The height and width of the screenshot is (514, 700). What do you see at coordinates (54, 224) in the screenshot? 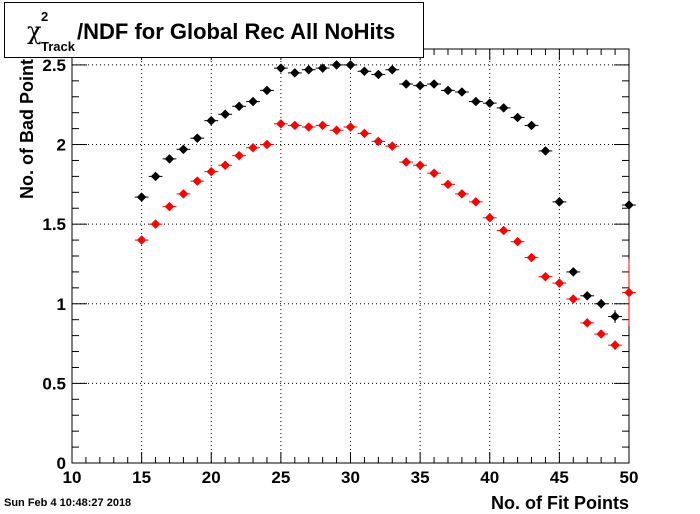
I see `y-tick-label: 1.5` at bounding box center [54, 224].